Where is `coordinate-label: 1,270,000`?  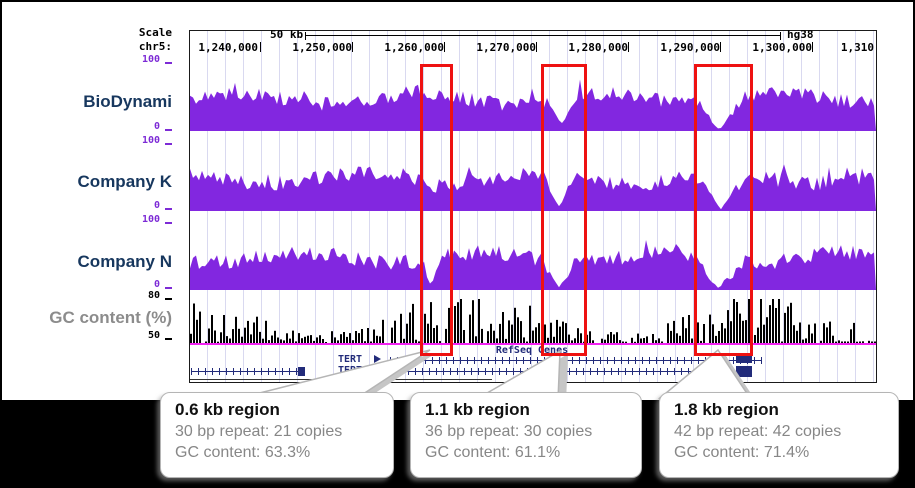
coordinate-label: 1,270,000 is located at coordinates (506, 47).